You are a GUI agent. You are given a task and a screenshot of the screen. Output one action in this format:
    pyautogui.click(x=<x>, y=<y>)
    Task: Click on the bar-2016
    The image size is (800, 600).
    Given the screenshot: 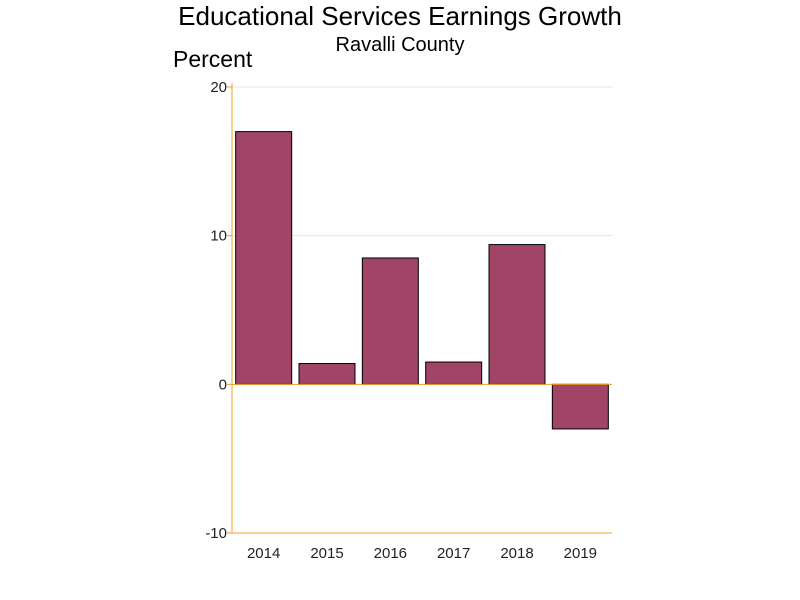 What is the action you would take?
    pyautogui.click(x=390, y=321)
    